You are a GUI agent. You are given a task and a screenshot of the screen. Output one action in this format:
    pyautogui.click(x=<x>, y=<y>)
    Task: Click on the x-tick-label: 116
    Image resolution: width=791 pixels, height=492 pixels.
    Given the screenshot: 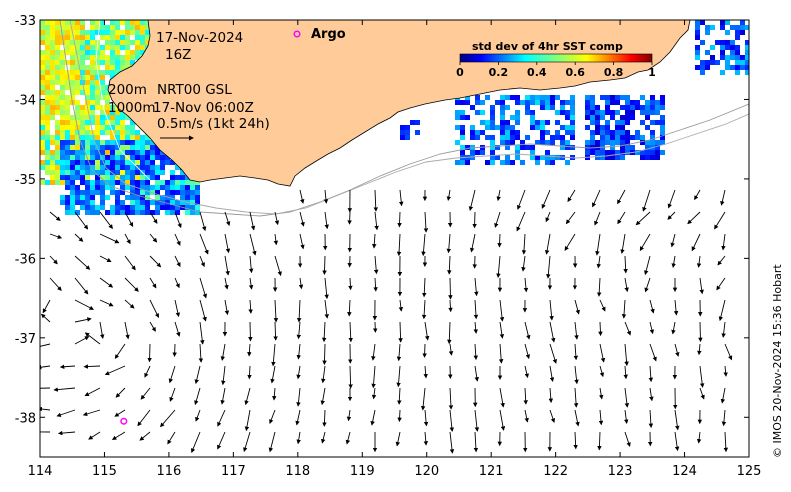 What is the action you would take?
    pyautogui.click(x=168, y=471)
    